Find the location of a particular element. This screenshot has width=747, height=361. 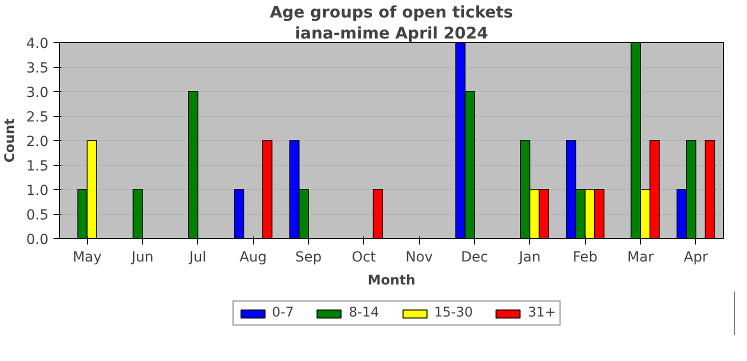

y-tick-label: 2.0 is located at coordinates (37, 142).